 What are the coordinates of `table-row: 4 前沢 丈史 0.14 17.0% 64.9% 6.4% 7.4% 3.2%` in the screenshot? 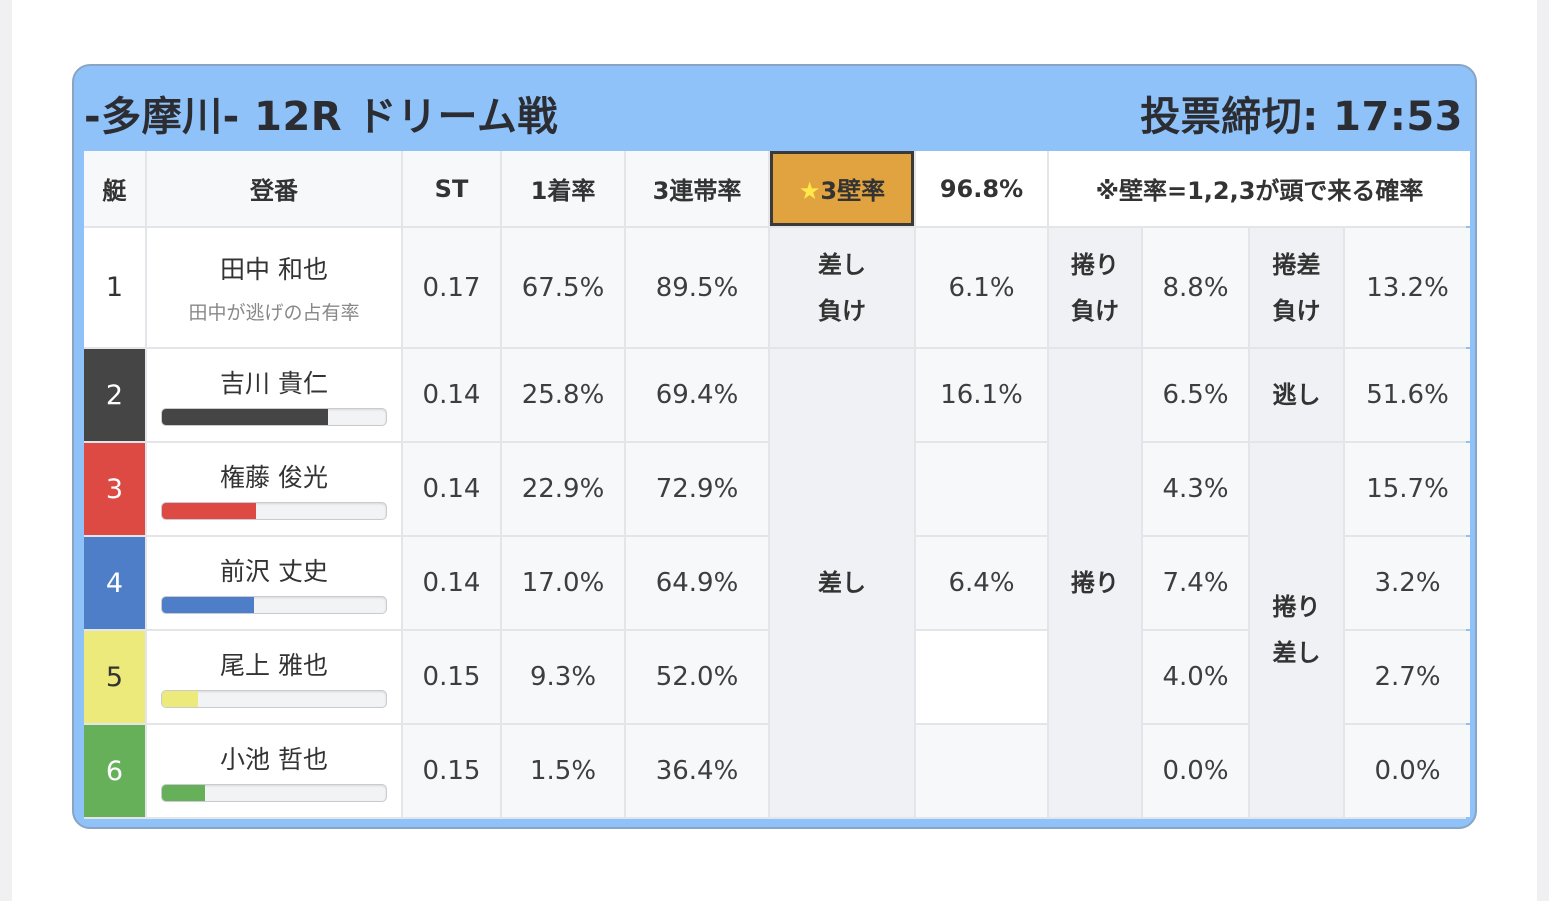 It's located at (777, 583).